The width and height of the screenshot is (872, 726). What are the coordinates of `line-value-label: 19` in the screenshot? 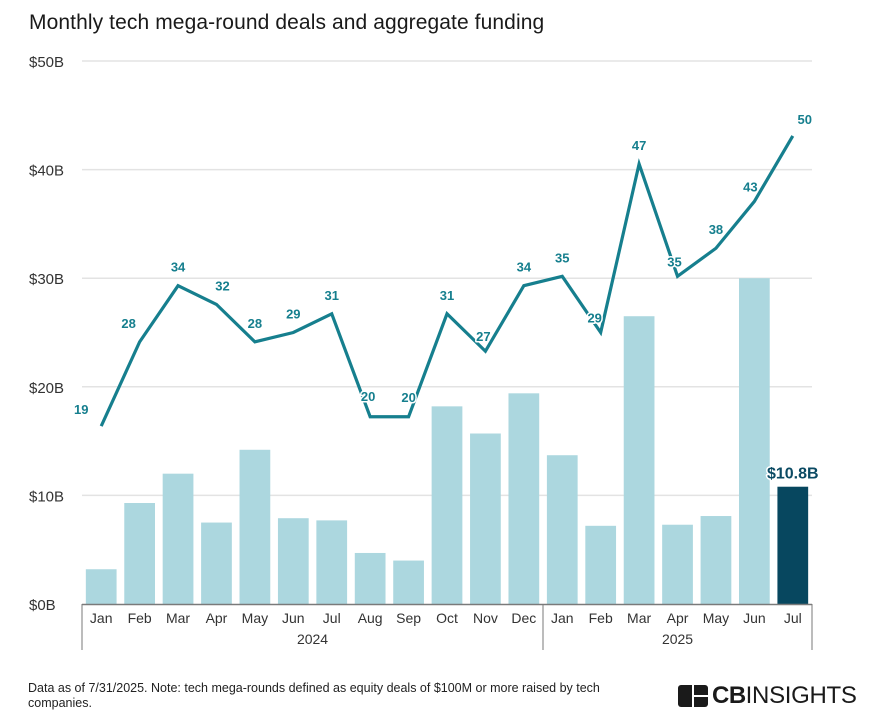 It's located at (81, 409).